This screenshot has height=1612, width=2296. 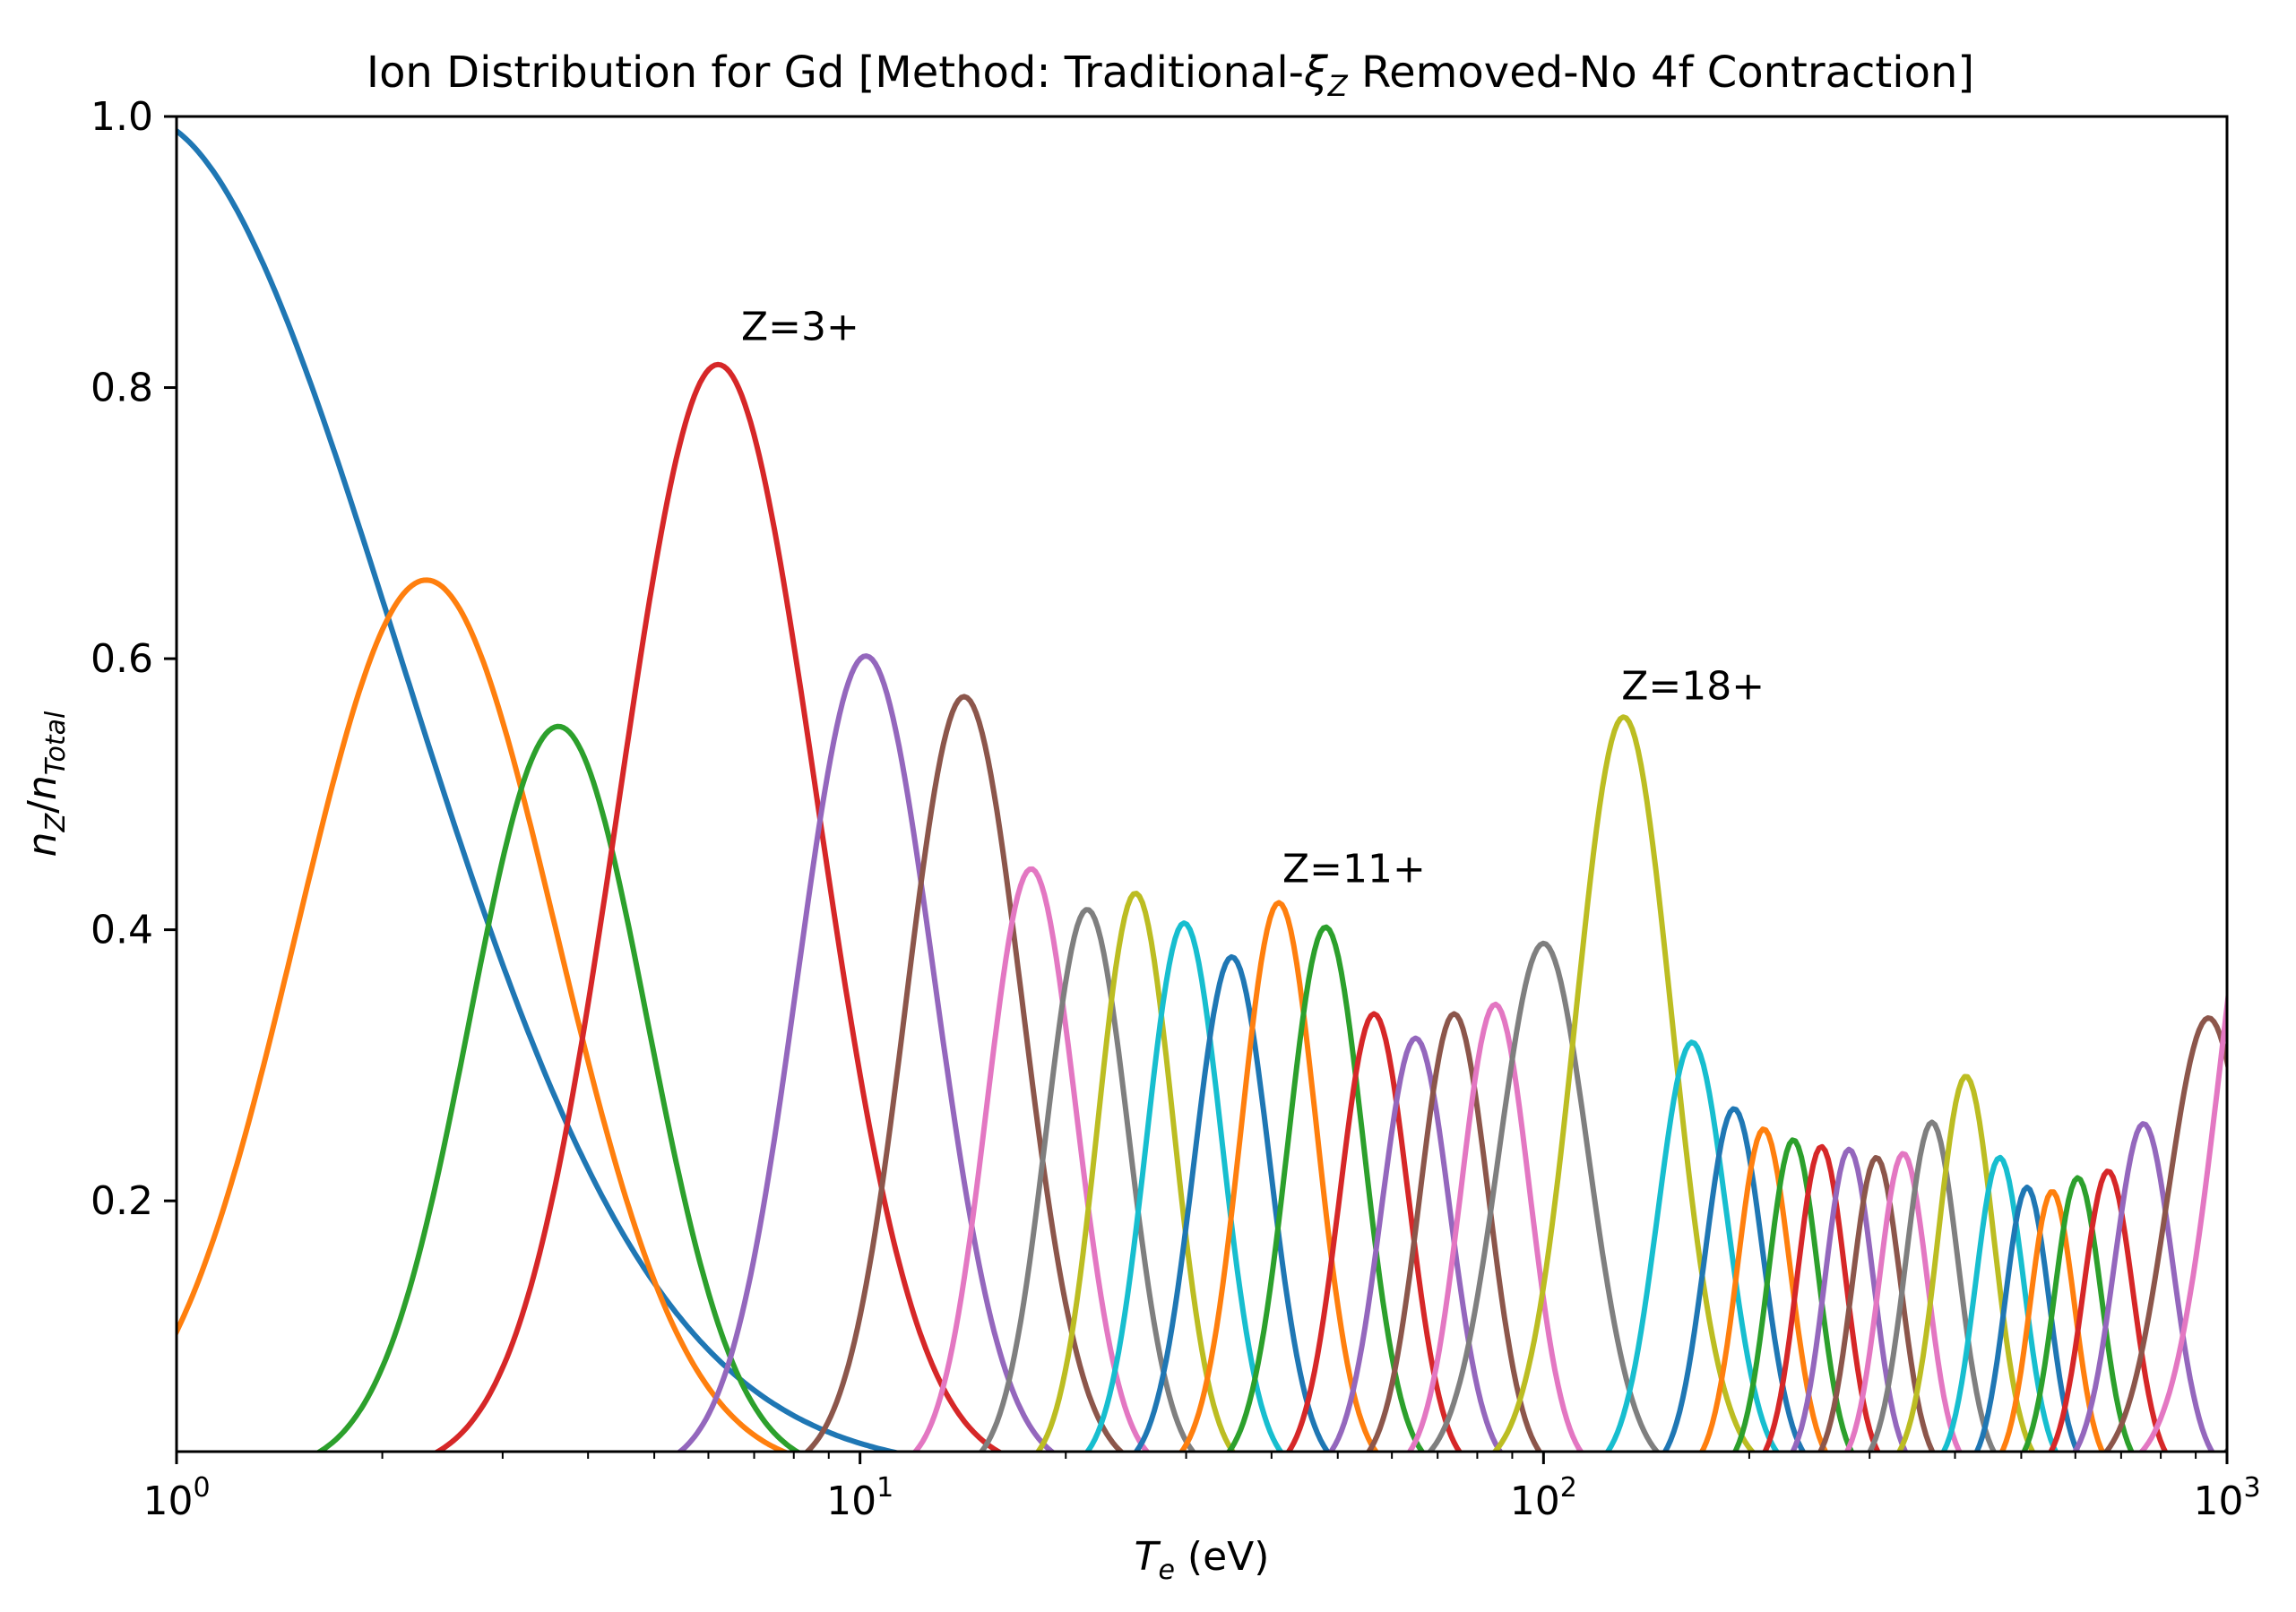 I want to click on y-tick-label-1: 0.4, so click(x=122, y=931).